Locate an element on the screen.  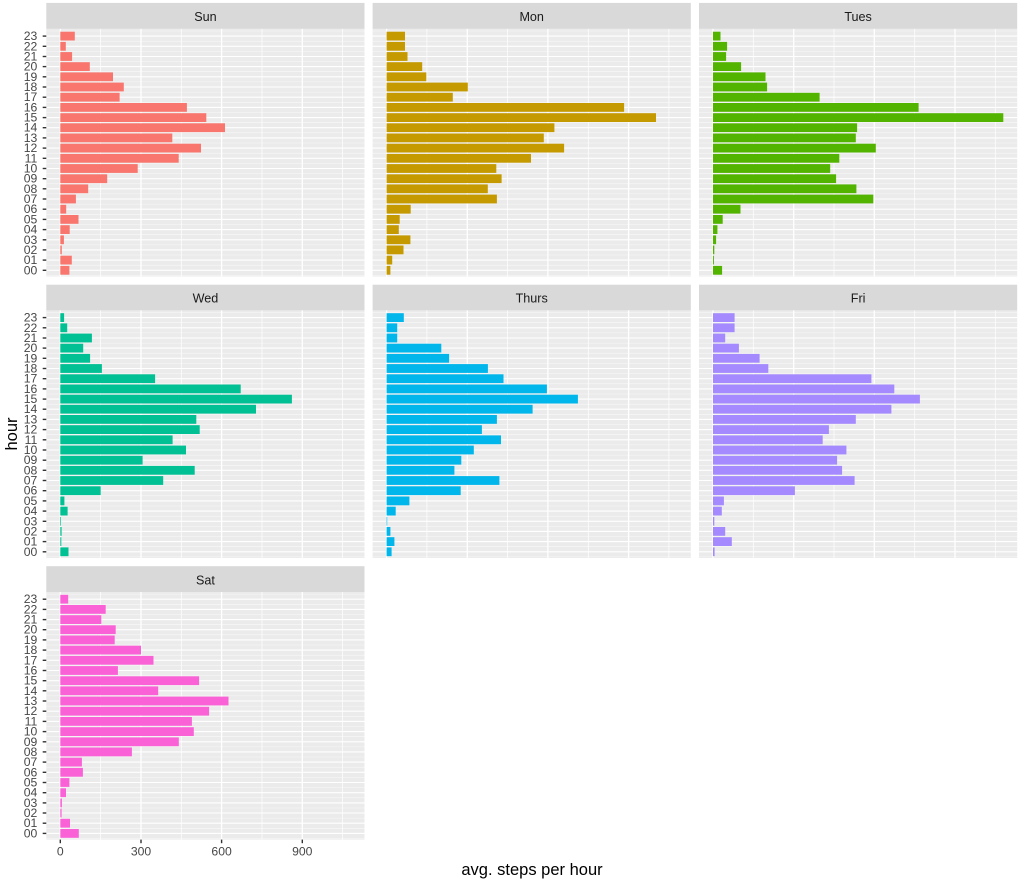
svg-text: 900 is located at coordinates (302, 852).